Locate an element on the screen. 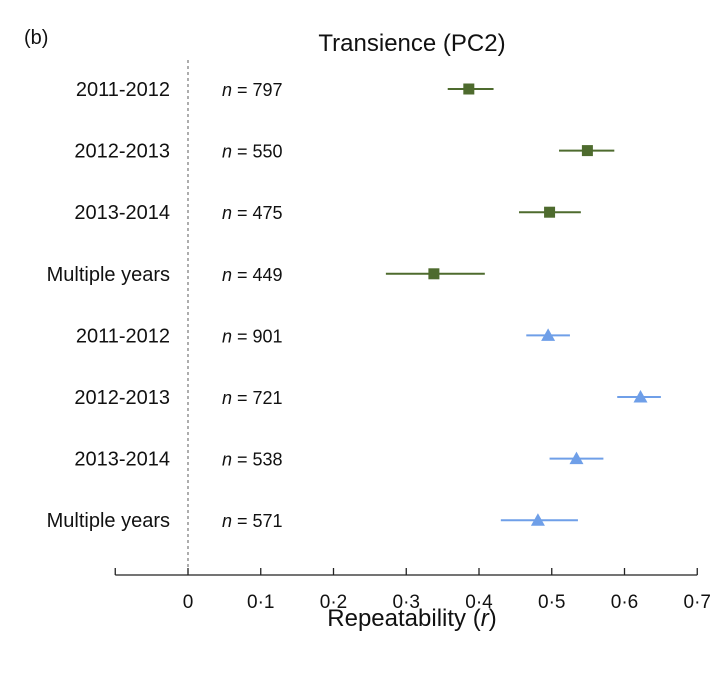  x-tick-label: 0·1 is located at coordinates (260, 602).